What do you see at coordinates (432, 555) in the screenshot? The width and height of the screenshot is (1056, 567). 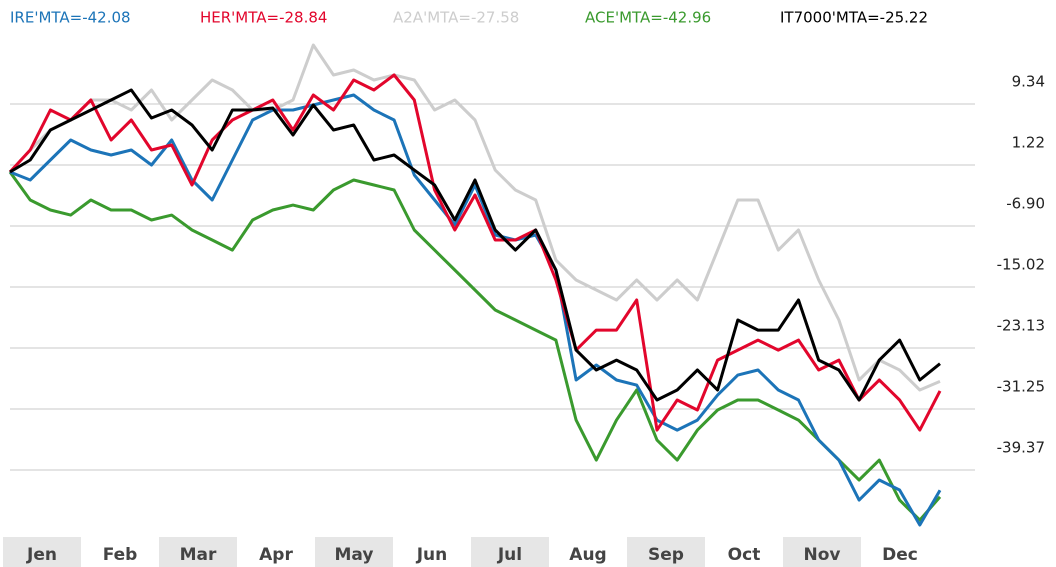 I see `x-tick-label: Jun` at bounding box center [432, 555].